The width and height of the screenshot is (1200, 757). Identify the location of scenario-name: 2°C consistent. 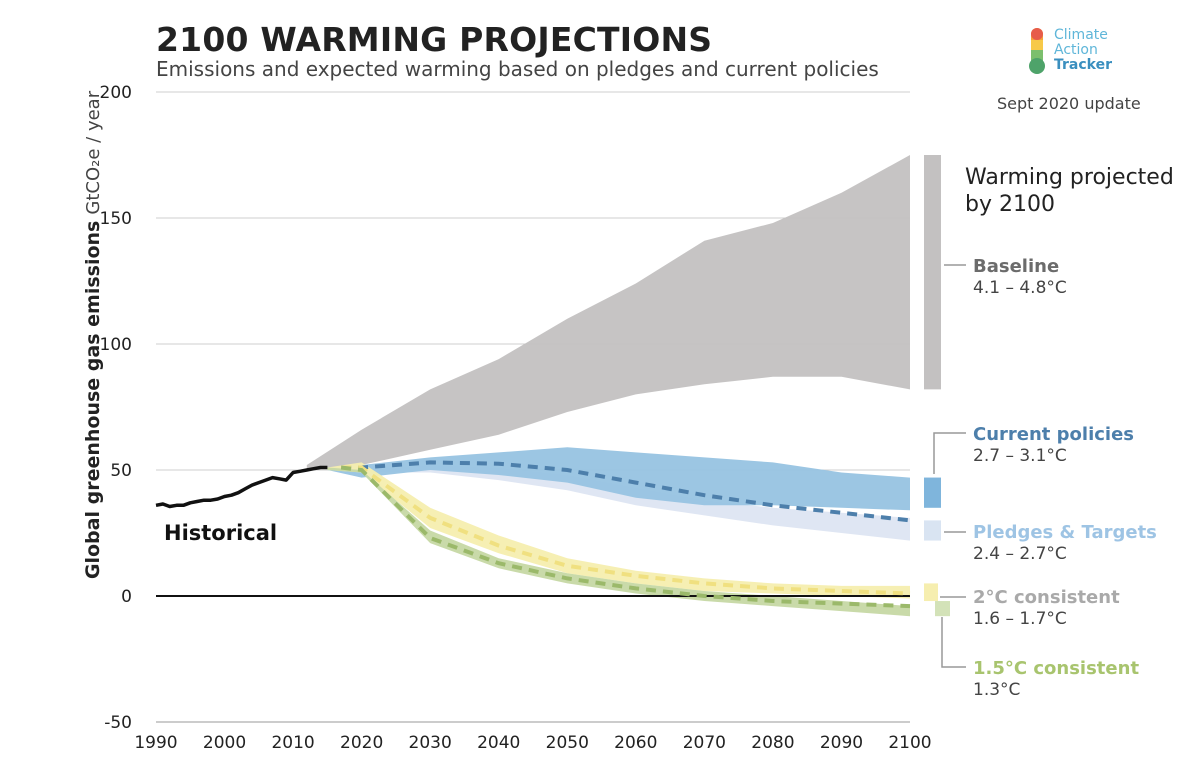
(1046, 597).